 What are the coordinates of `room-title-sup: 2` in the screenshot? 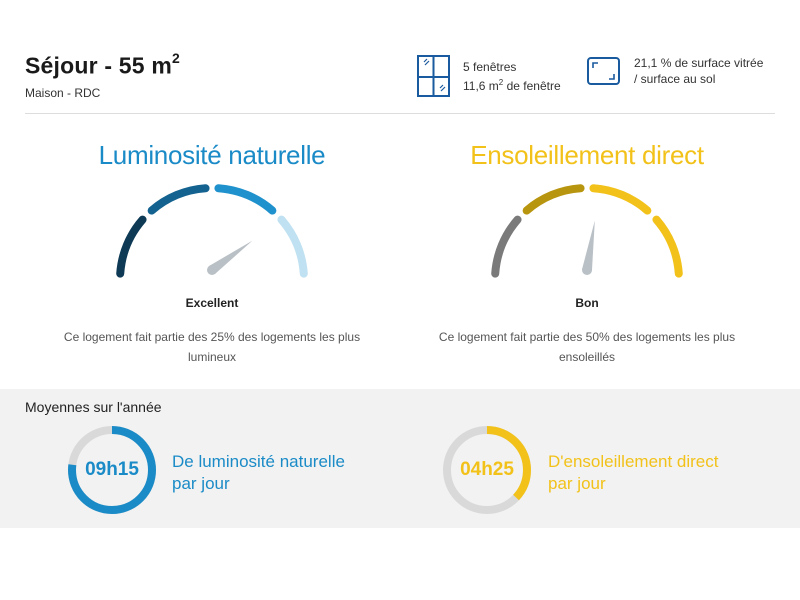 It's located at (176, 58).